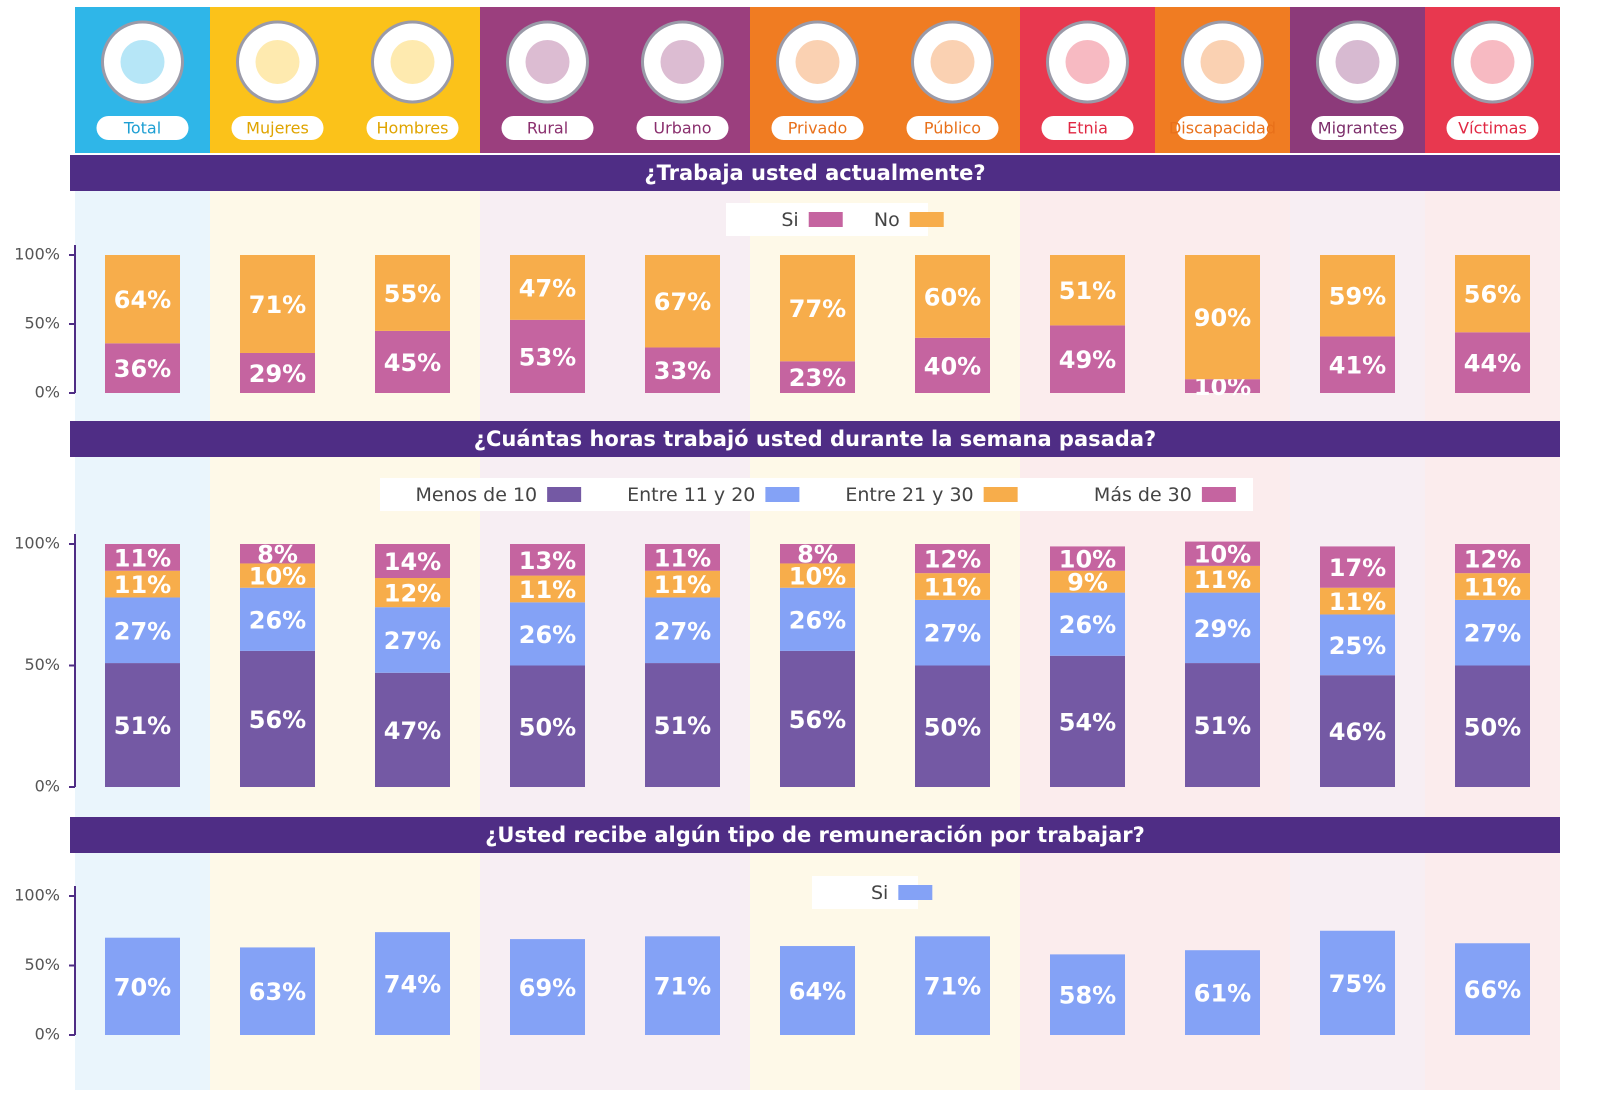 This screenshot has height=1094, width=1618. What do you see at coordinates (816, 494) in the screenshot?
I see `legend-box` at bounding box center [816, 494].